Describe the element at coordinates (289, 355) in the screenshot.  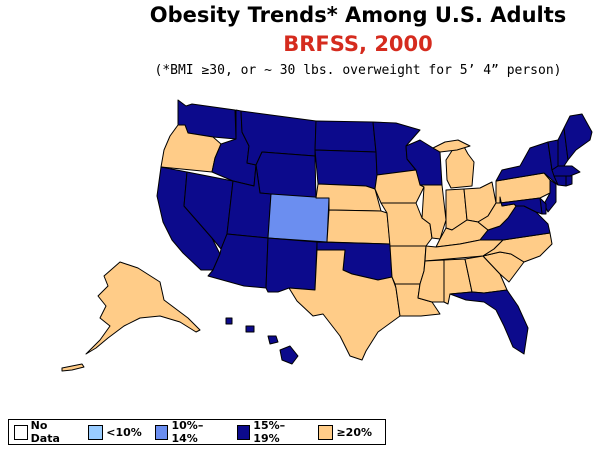
I see `state-HI-big` at that location.